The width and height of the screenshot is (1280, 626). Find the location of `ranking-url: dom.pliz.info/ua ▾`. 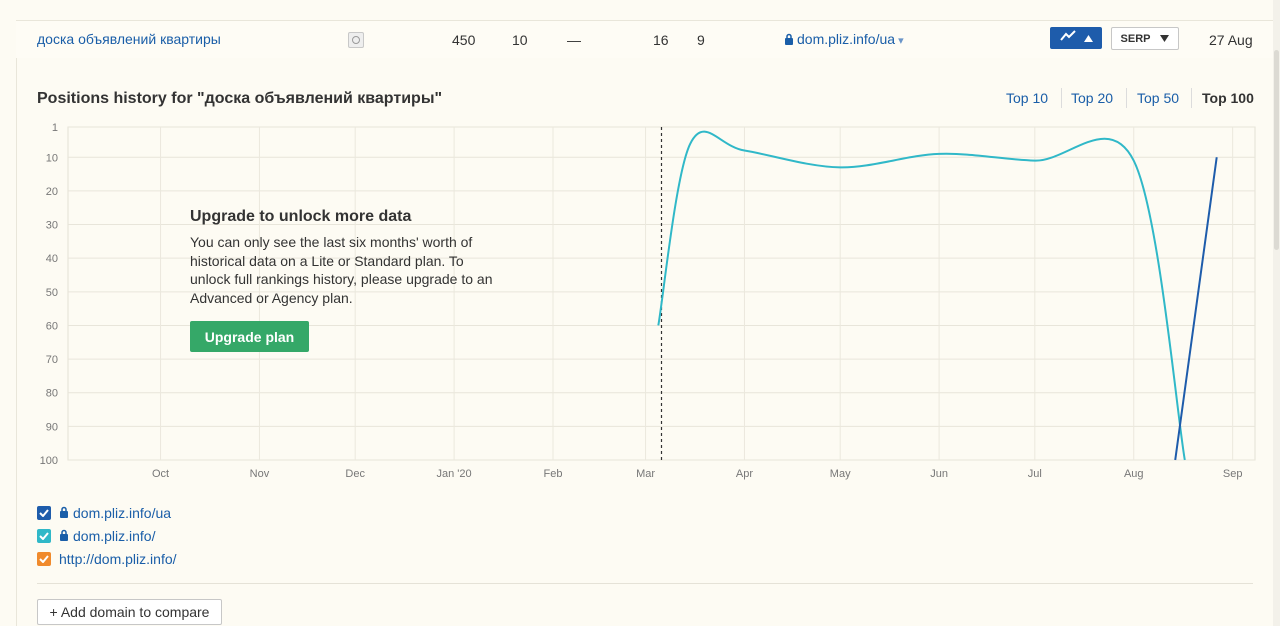

ranking-url: dom.pliz.info/ua ▾ is located at coordinates (844, 39).